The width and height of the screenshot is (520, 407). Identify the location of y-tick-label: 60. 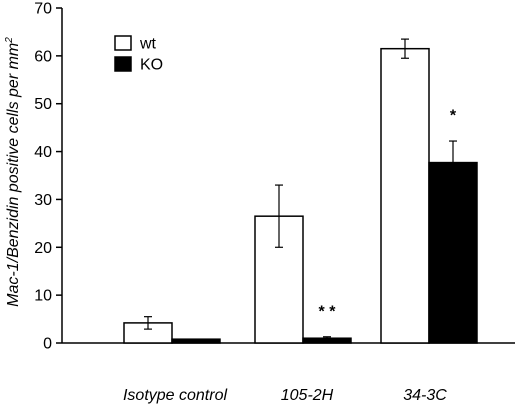
(43, 56).